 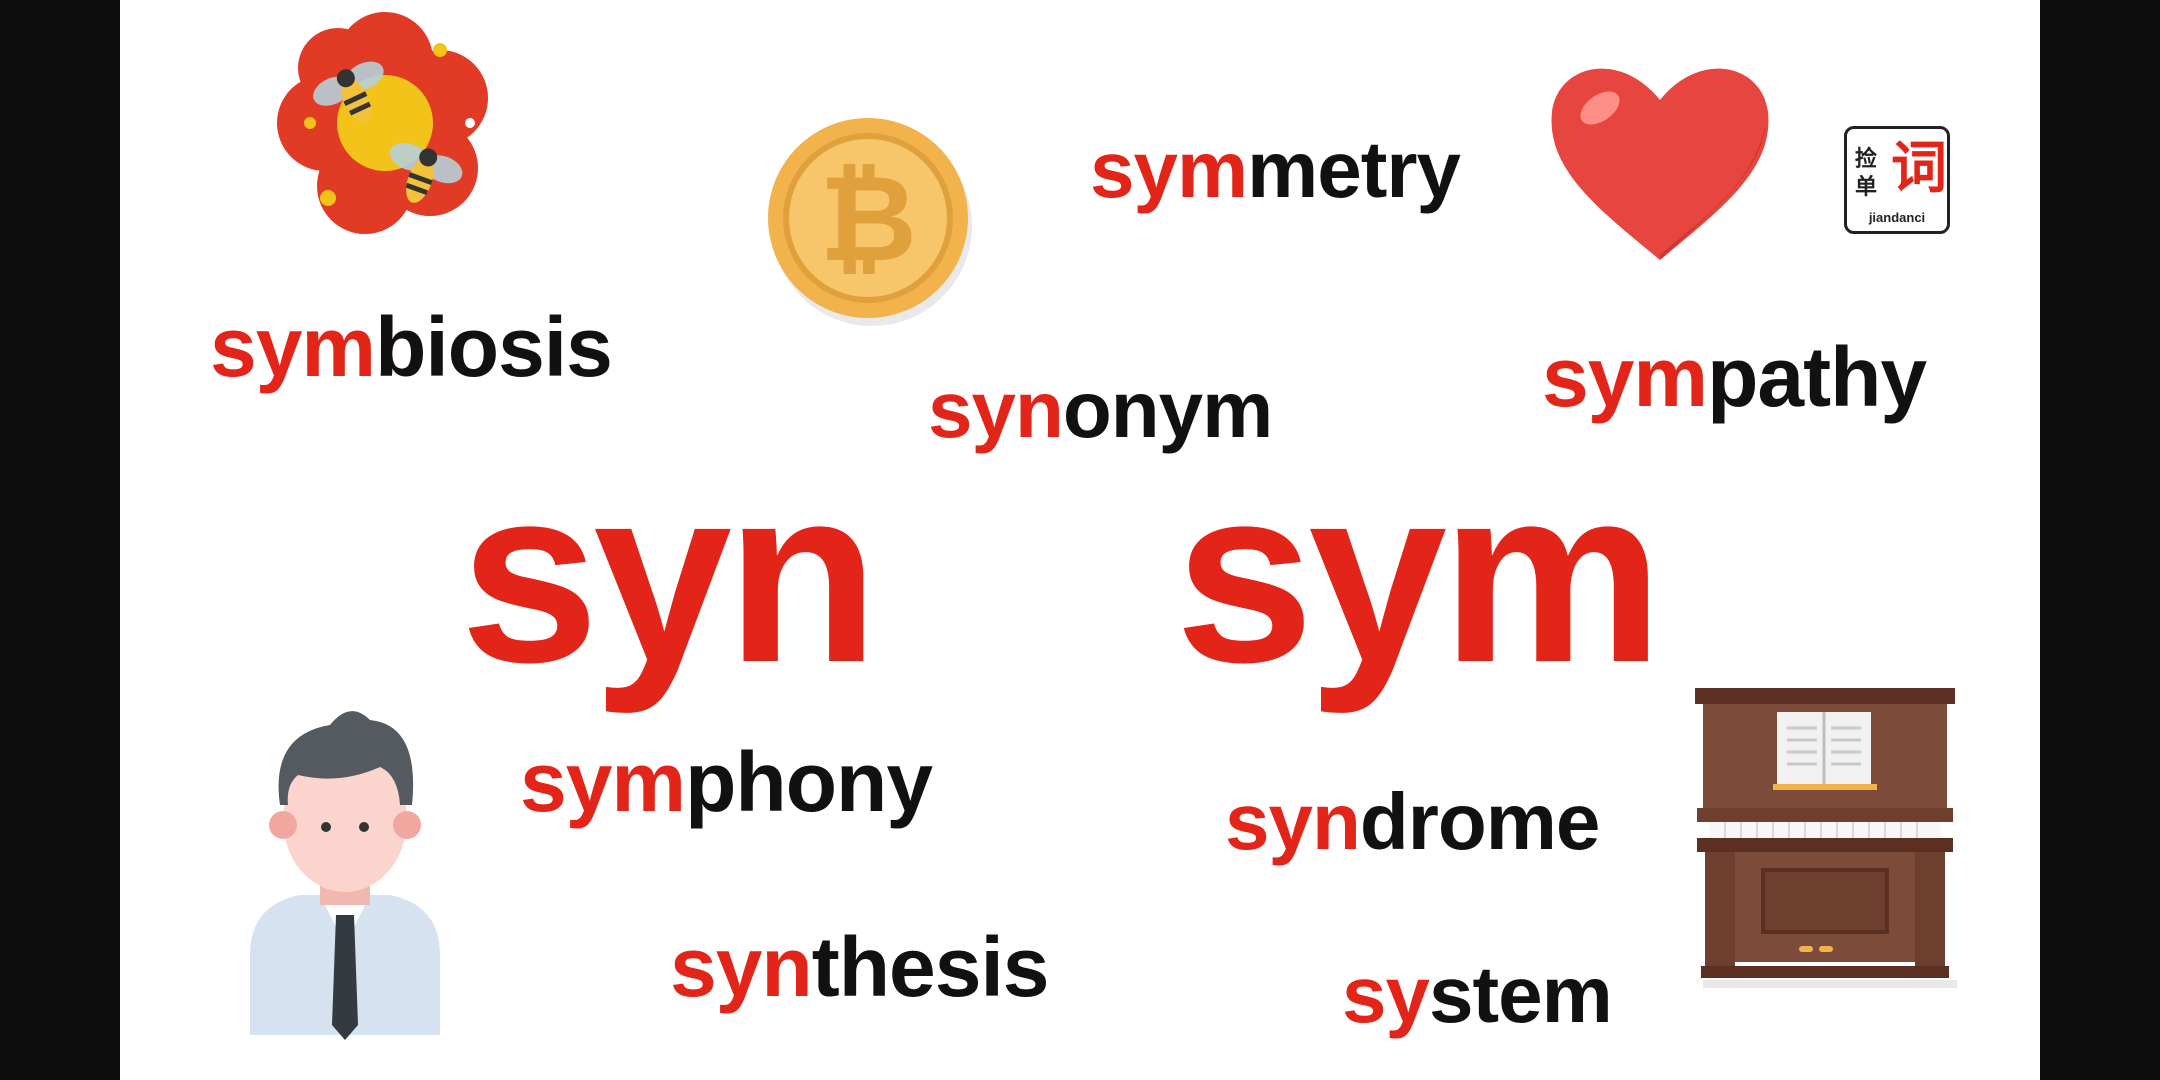 What do you see at coordinates (809, 782) in the screenshot?
I see `suffix: phony` at bounding box center [809, 782].